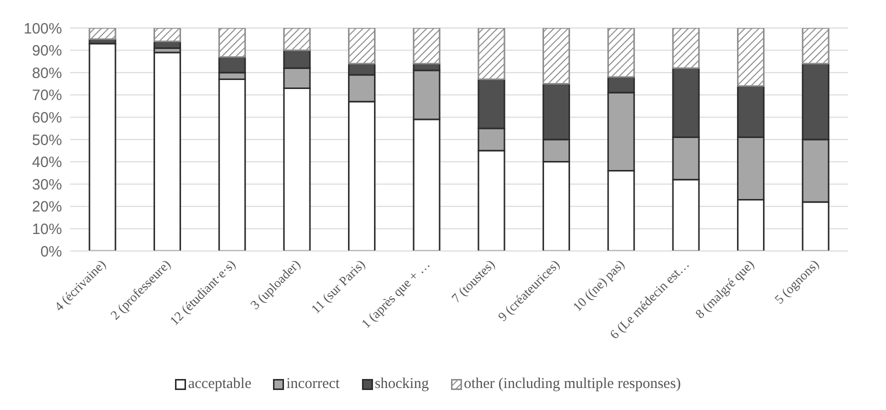 This screenshot has width=886, height=410. What do you see at coordinates (47, 73) in the screenshot?
I see `y-tick-label: 80%` at bounding box center [47, 73].